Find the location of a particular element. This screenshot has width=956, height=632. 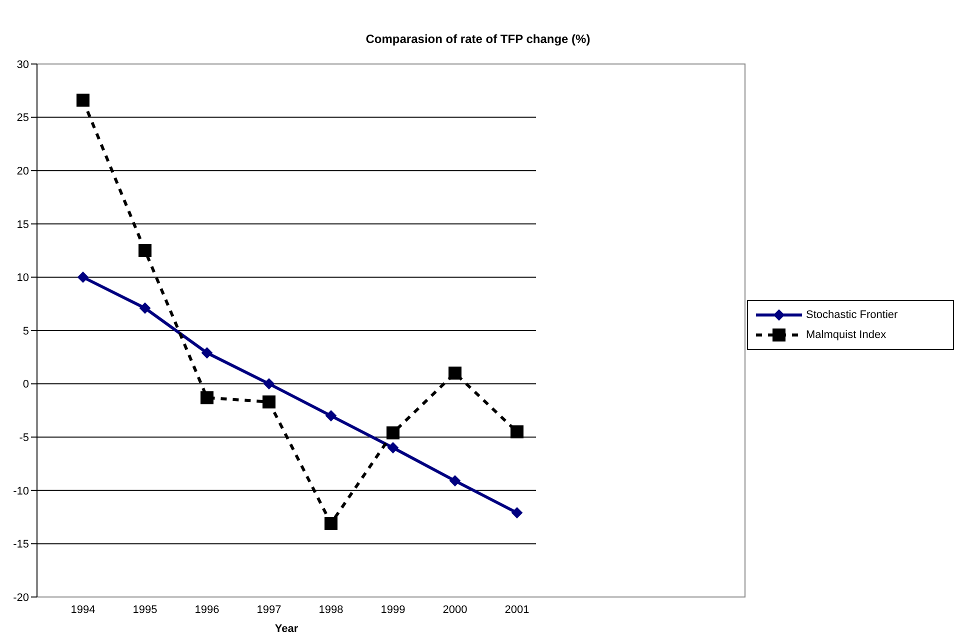

chart-title: Comparasion of rate of TFP change (%) is located at coordinates (478, 39).